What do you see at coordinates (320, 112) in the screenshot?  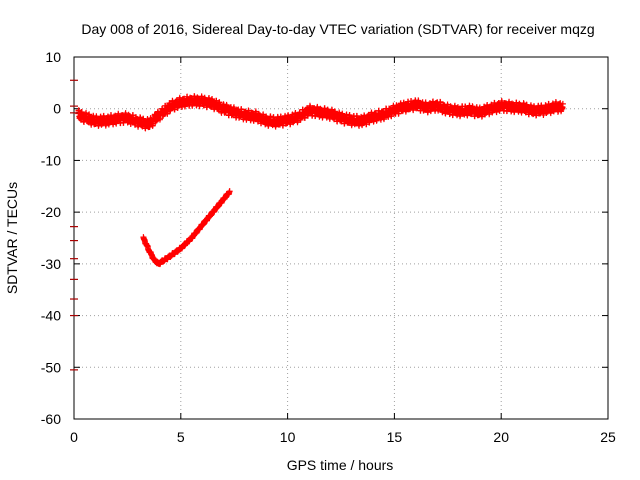 I see `series-main-track` at bounding box center [320, 112].